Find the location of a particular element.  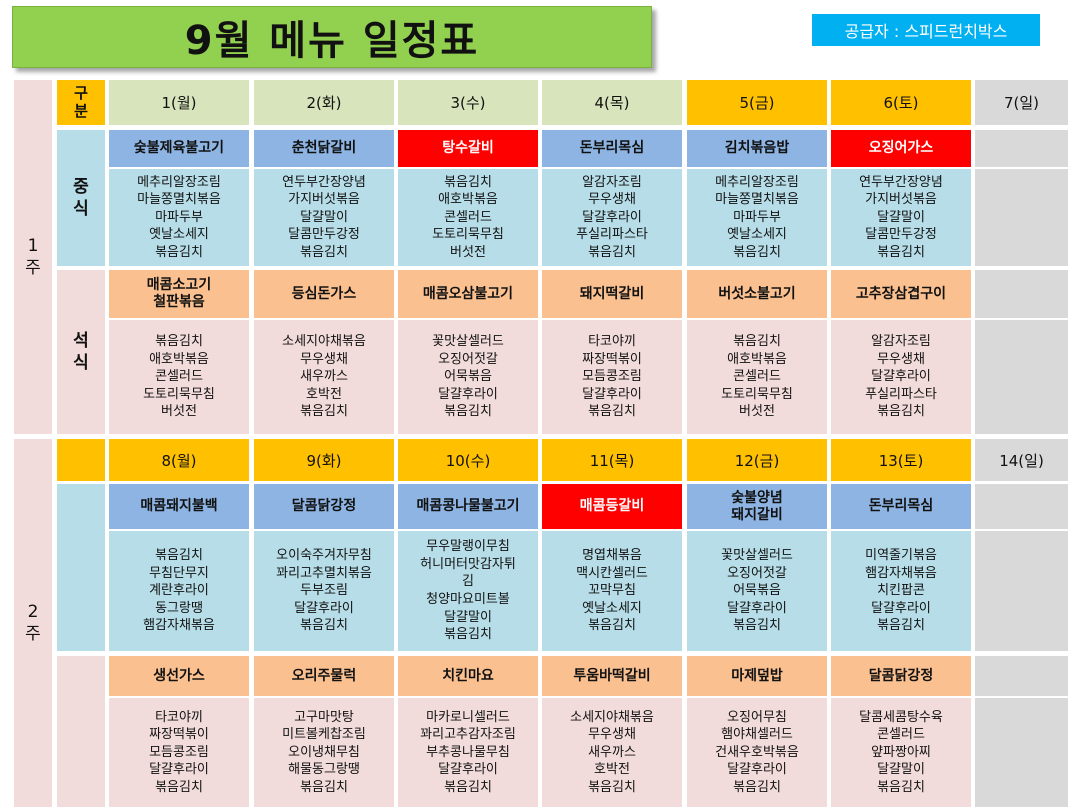

dinner-side-dishes: 알감자조림 무우생채 달걀후라이 푸실리파스타 볶음김치 is located at coordinates (901, 377).